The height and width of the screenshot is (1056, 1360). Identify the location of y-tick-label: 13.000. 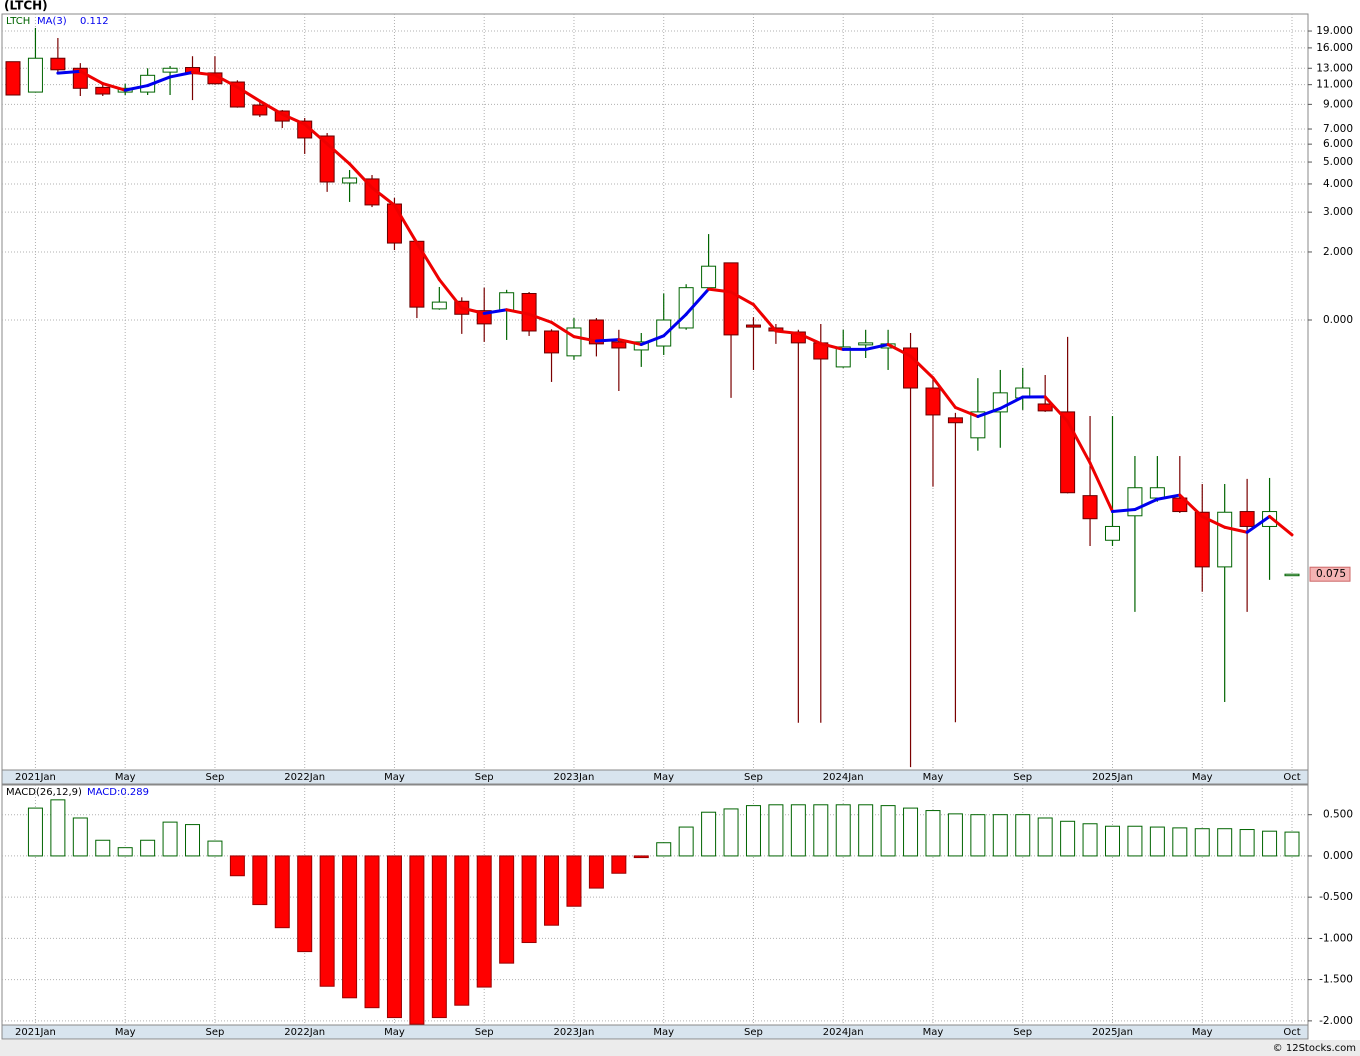
(1334, 68).